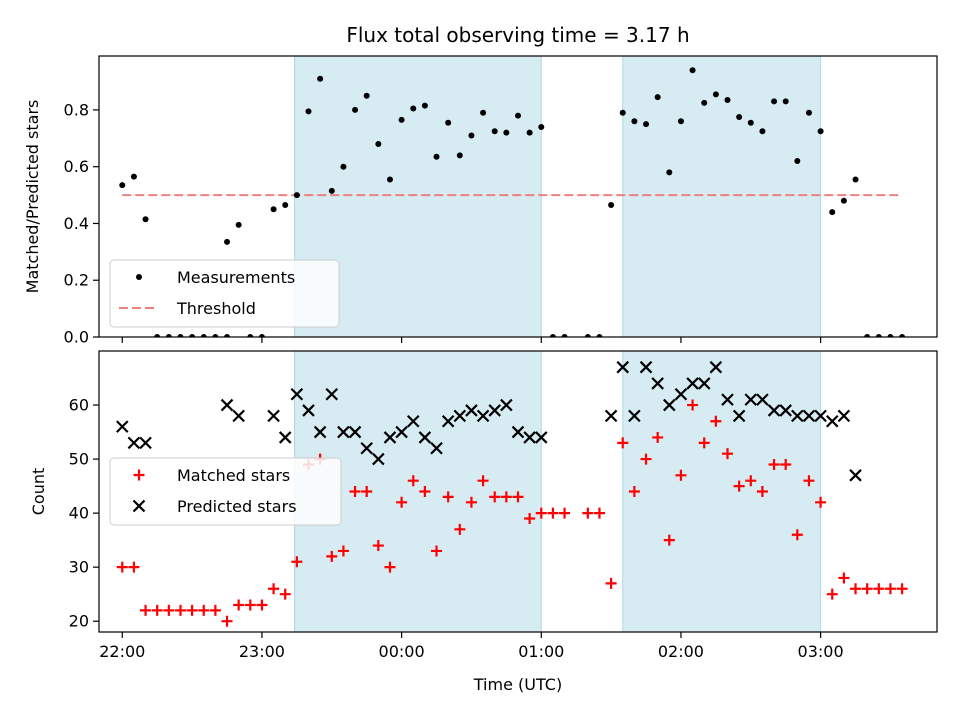 The height and width of the screenshot is (720, 960). Describe the element at coordinates (237, 506) in the screenshot. I see `legend-label: Predicted stars` at that location.